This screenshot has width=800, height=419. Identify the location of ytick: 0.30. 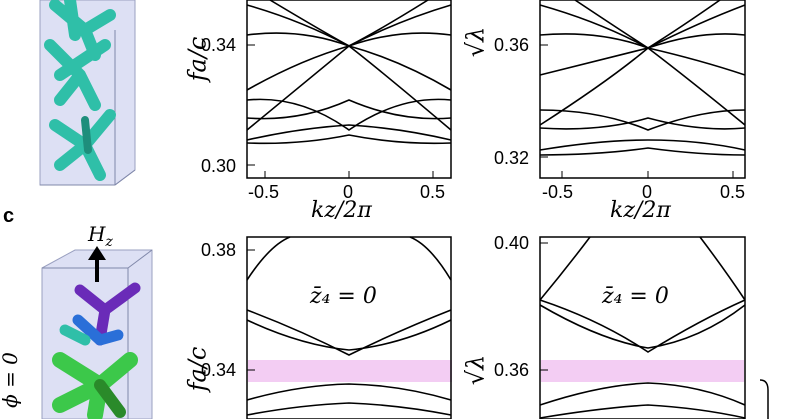
(219, 166).